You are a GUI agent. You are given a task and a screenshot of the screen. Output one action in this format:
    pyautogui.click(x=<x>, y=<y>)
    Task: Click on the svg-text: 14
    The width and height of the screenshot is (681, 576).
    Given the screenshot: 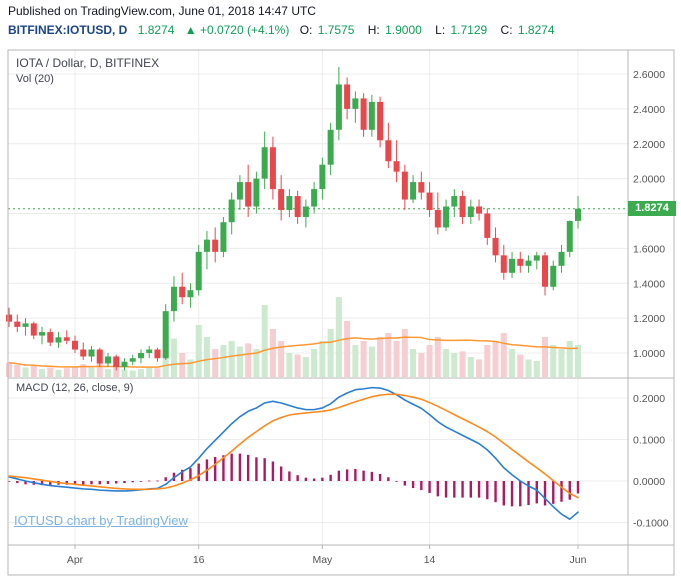 What is the action you would take?
    pyautogui.click(x=430, y=560)
    